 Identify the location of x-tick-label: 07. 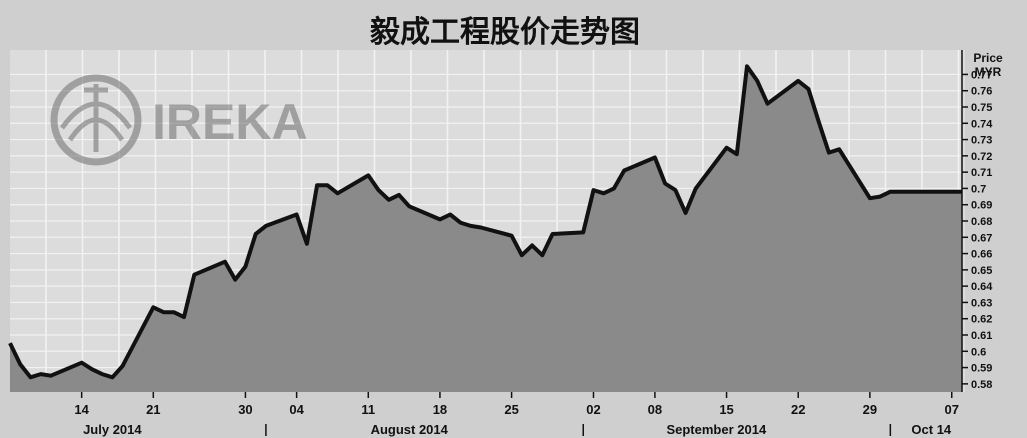
(952, 409).